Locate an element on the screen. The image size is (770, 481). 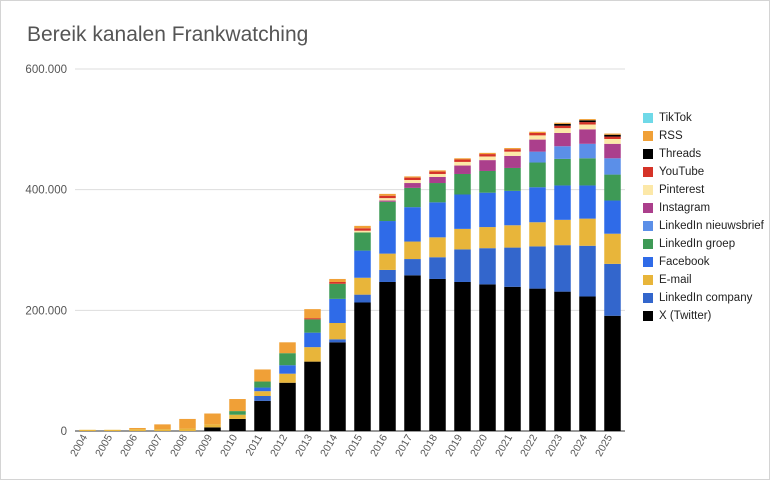
x-tick-label: 2021 is located at coordinates (504, 445).